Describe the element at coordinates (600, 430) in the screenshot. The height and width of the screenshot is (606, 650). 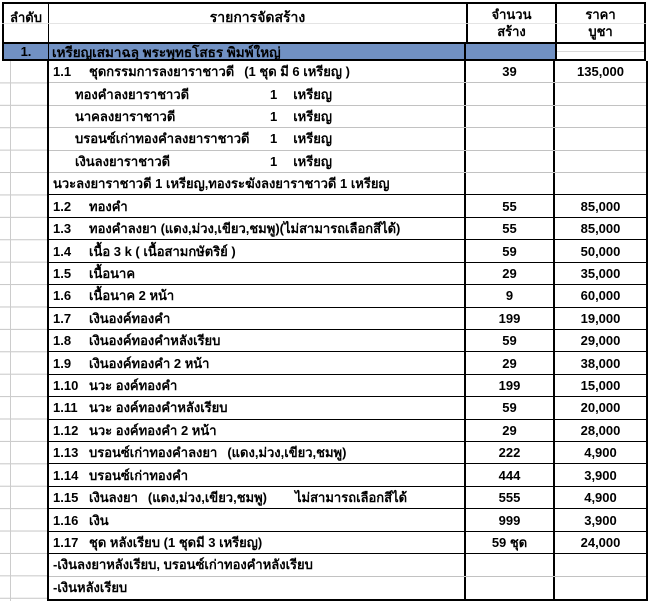
I see `item-price-cell: 28,000` at that location.